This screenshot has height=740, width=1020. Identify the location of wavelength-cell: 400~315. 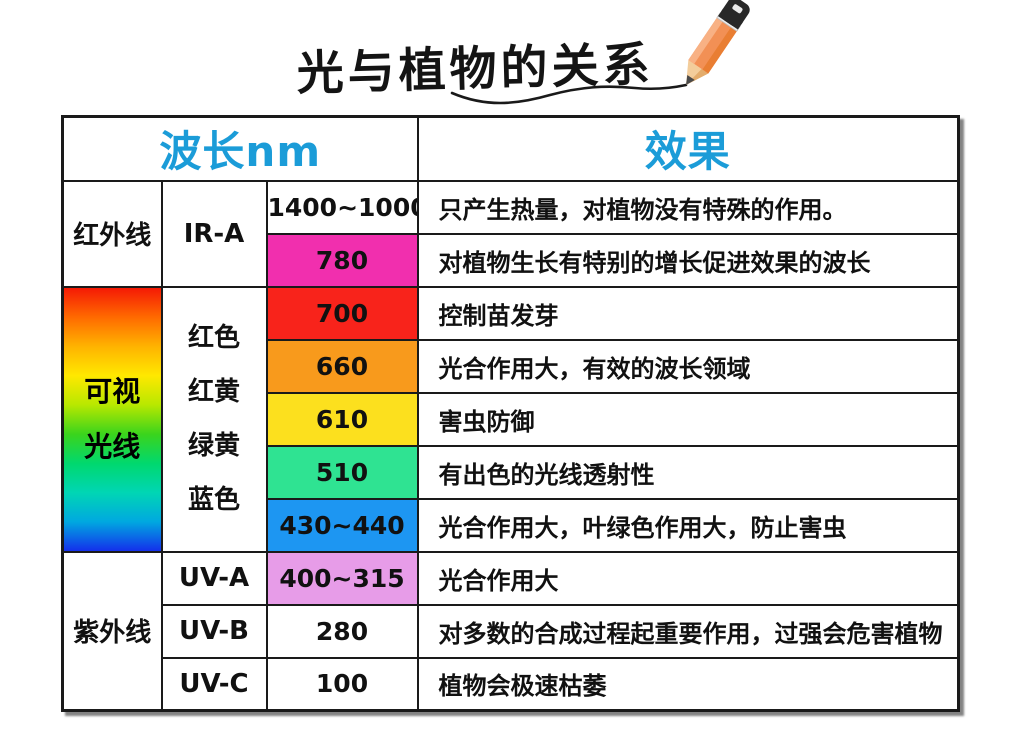
(342, 578).